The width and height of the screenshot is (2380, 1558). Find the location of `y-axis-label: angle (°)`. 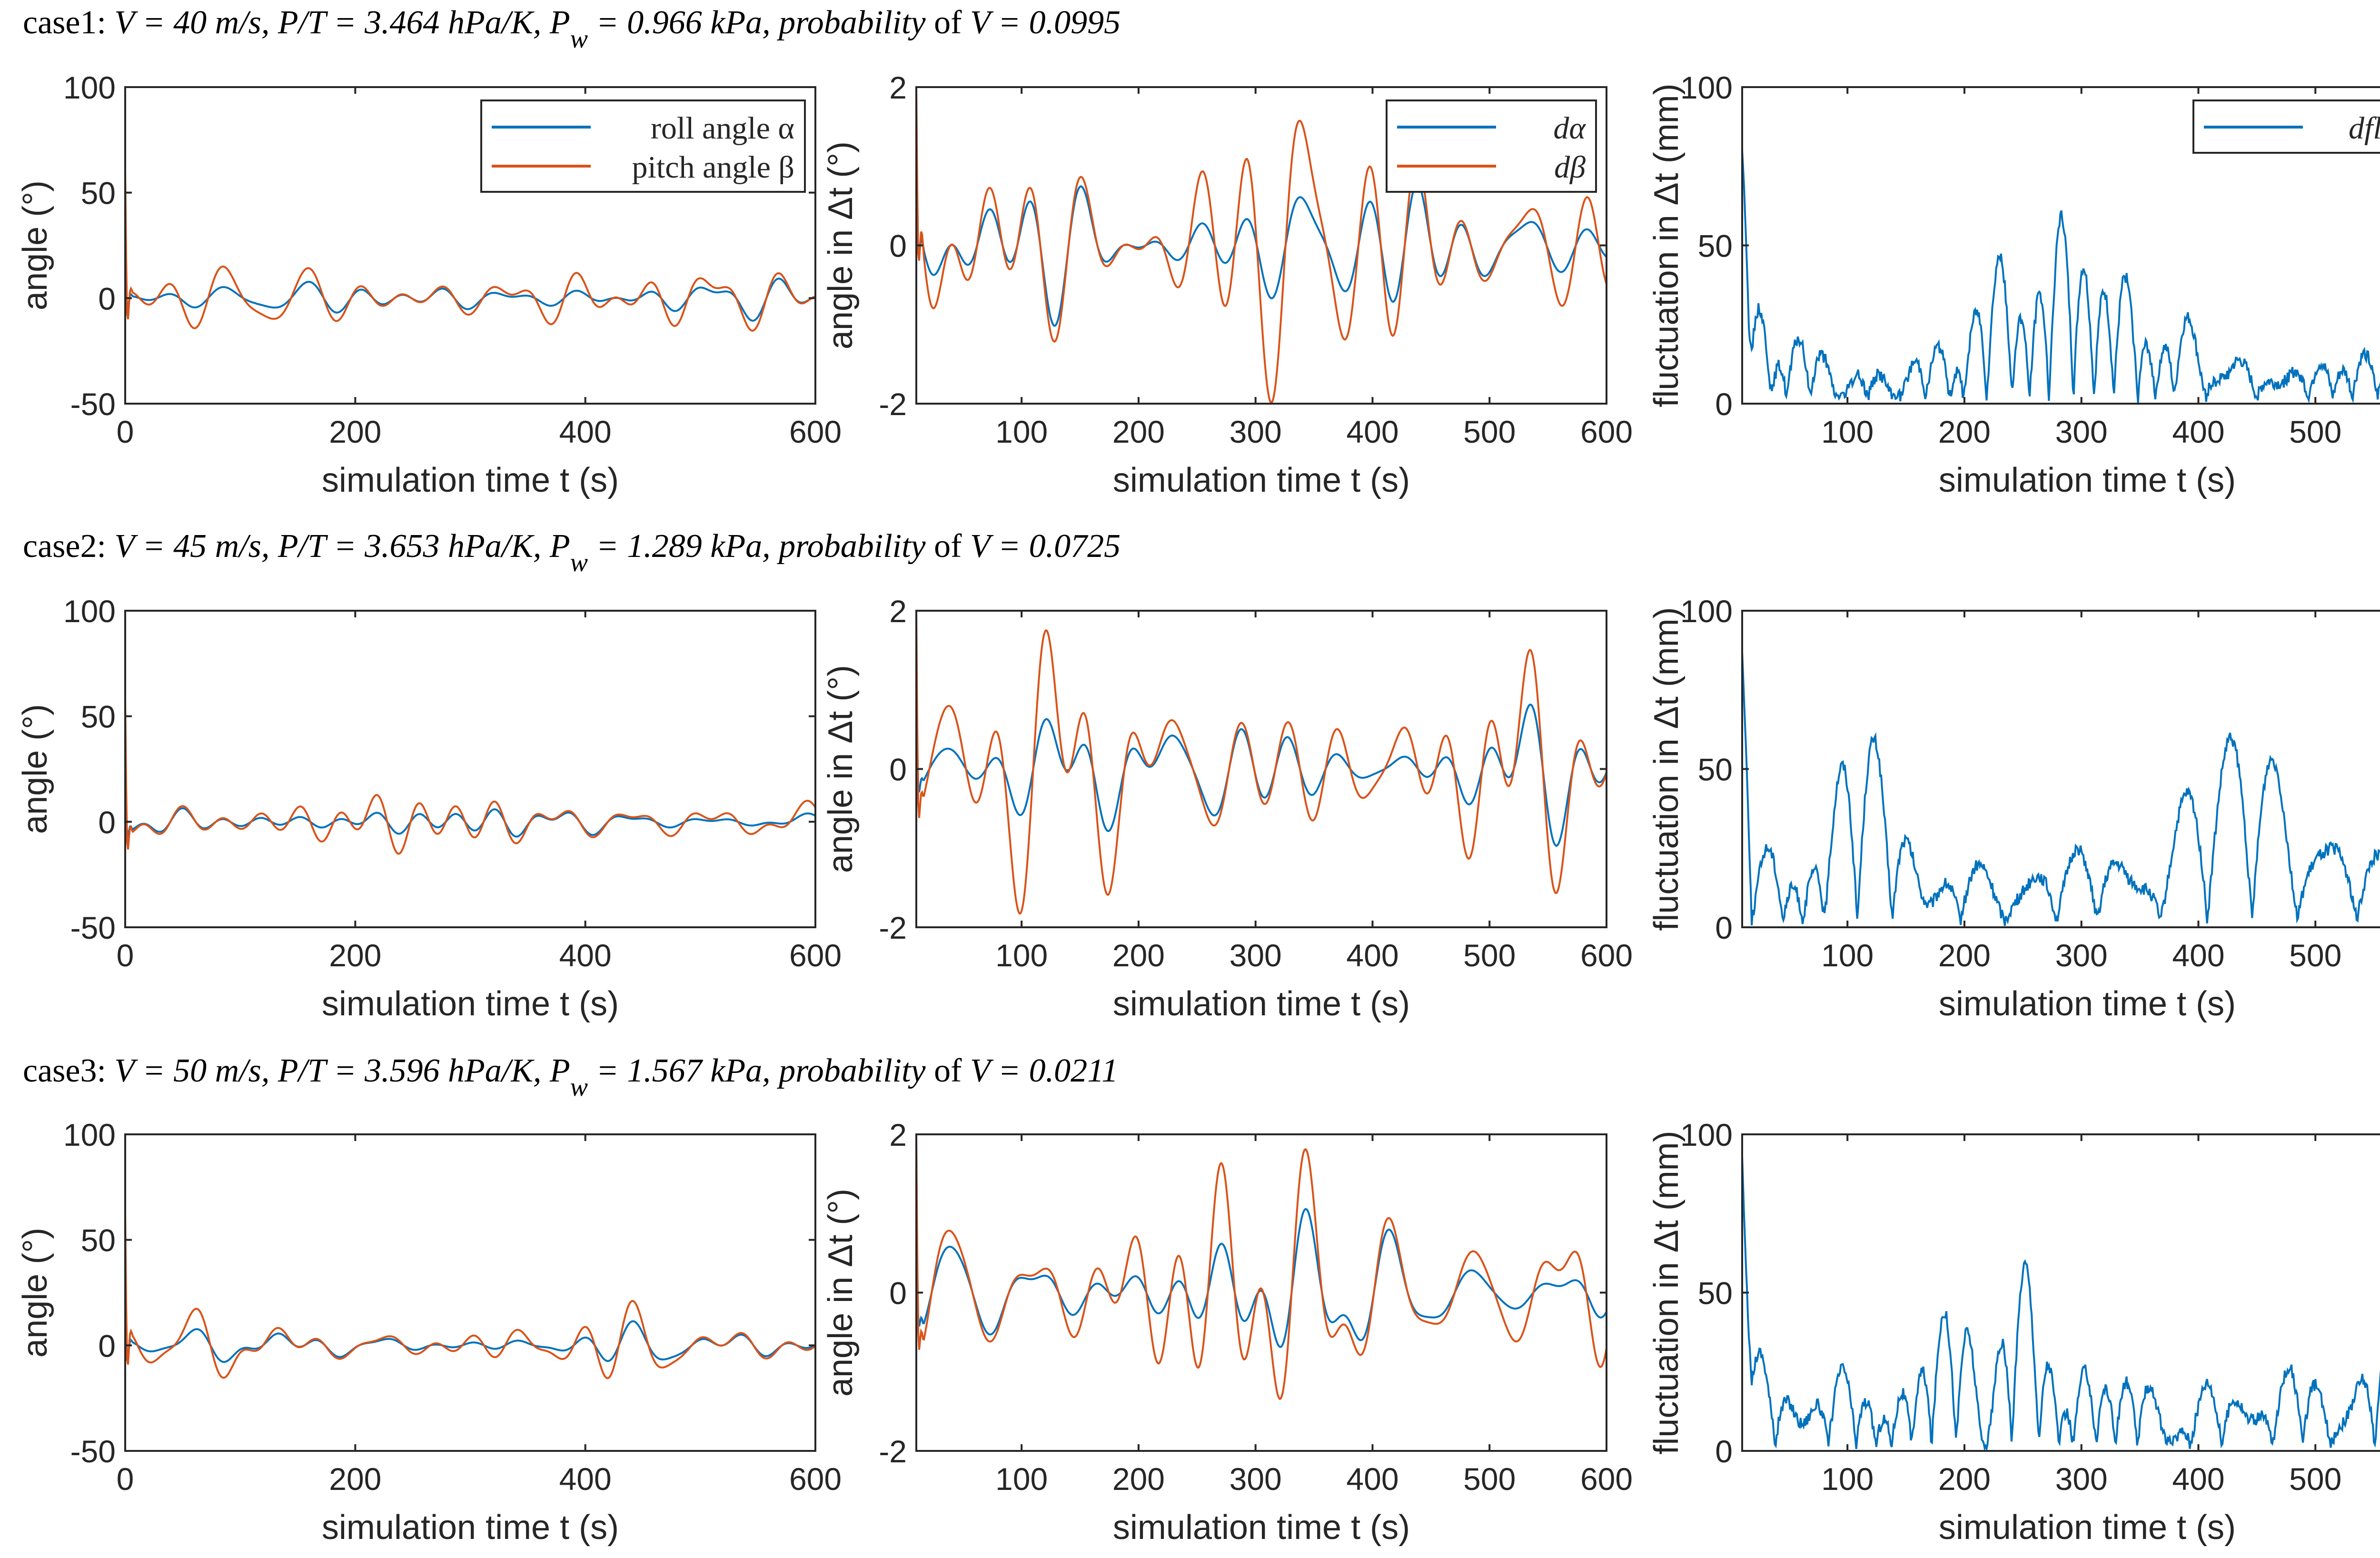

y-axis-label: angle (°) is located at coordinates (35, 1293).